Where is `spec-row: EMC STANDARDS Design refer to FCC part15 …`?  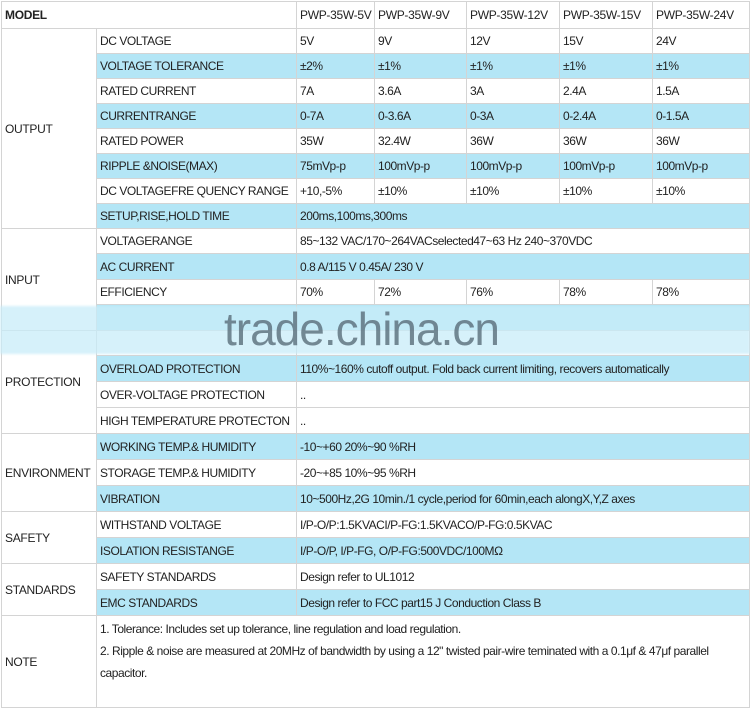 spec-row: EMC STANDARDS Design refer to FCC part15 … is located at coordinates (376, 602).